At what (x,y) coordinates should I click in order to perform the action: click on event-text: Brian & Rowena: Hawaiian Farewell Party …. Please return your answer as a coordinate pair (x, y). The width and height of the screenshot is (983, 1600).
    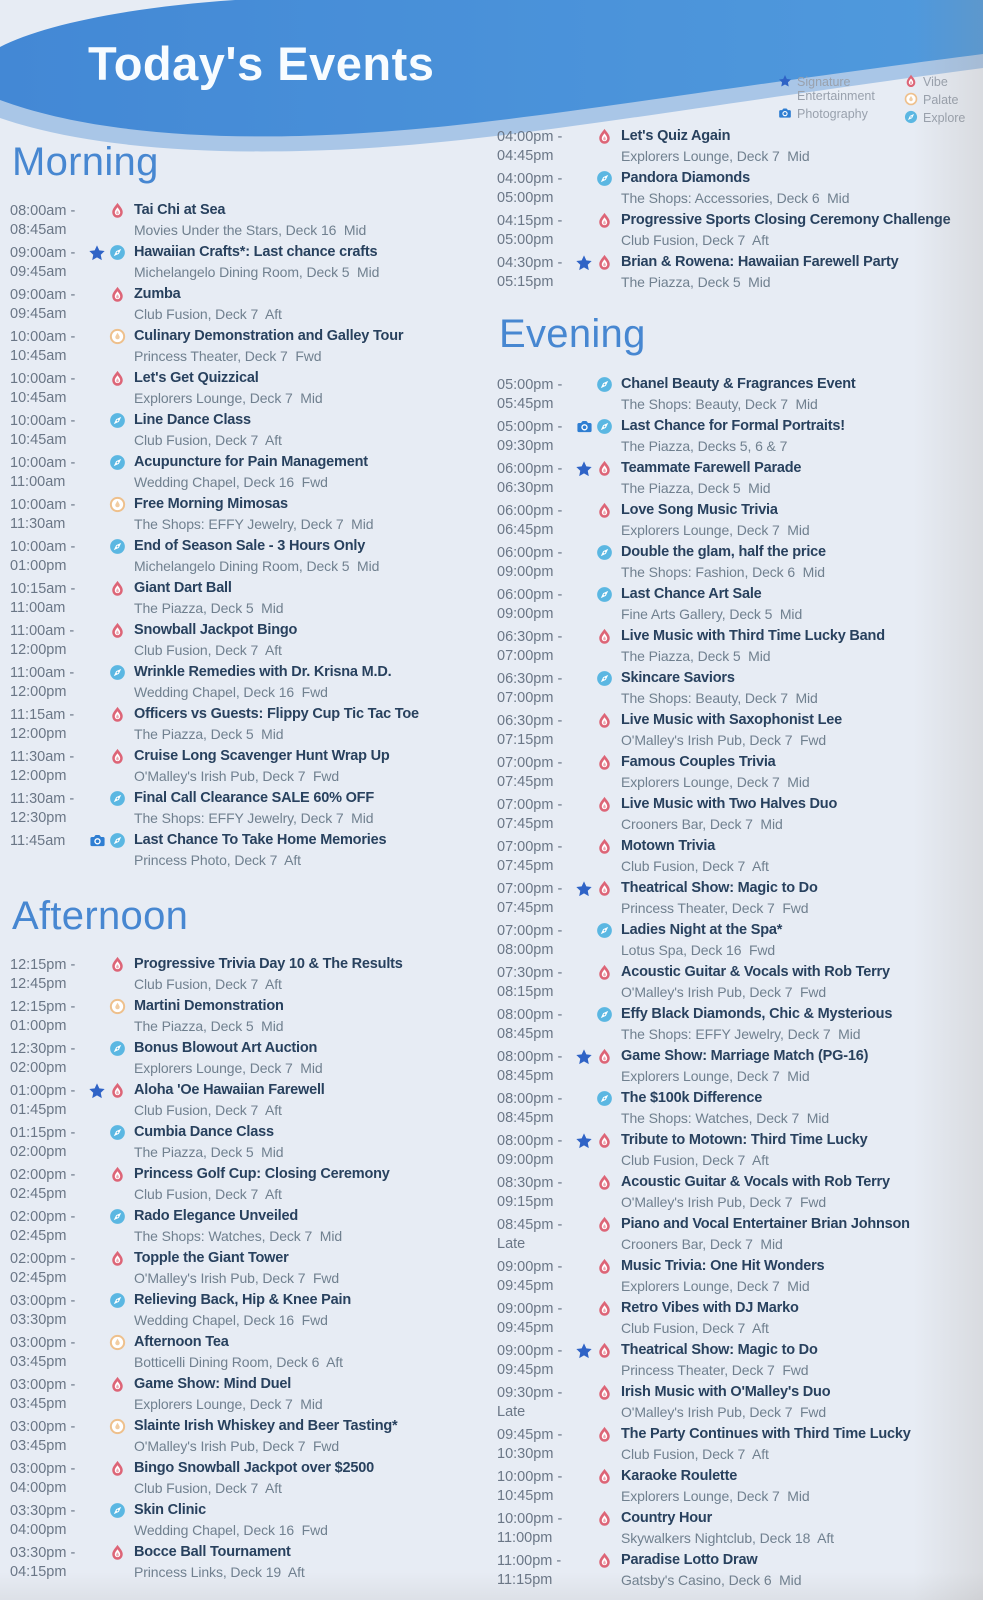
    Looking at the image, I should click on (800, 272).